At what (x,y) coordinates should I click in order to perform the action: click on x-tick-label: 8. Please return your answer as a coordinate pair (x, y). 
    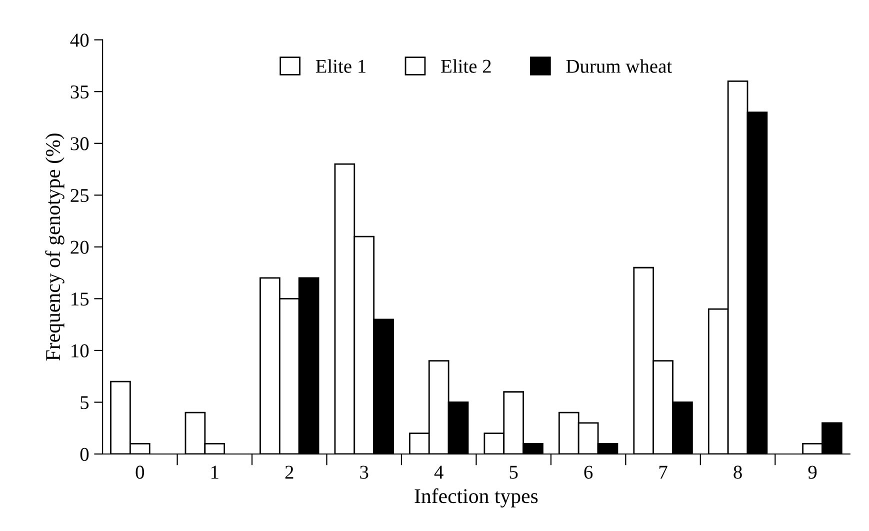
    Looking at the image, I should click on (738, 472).